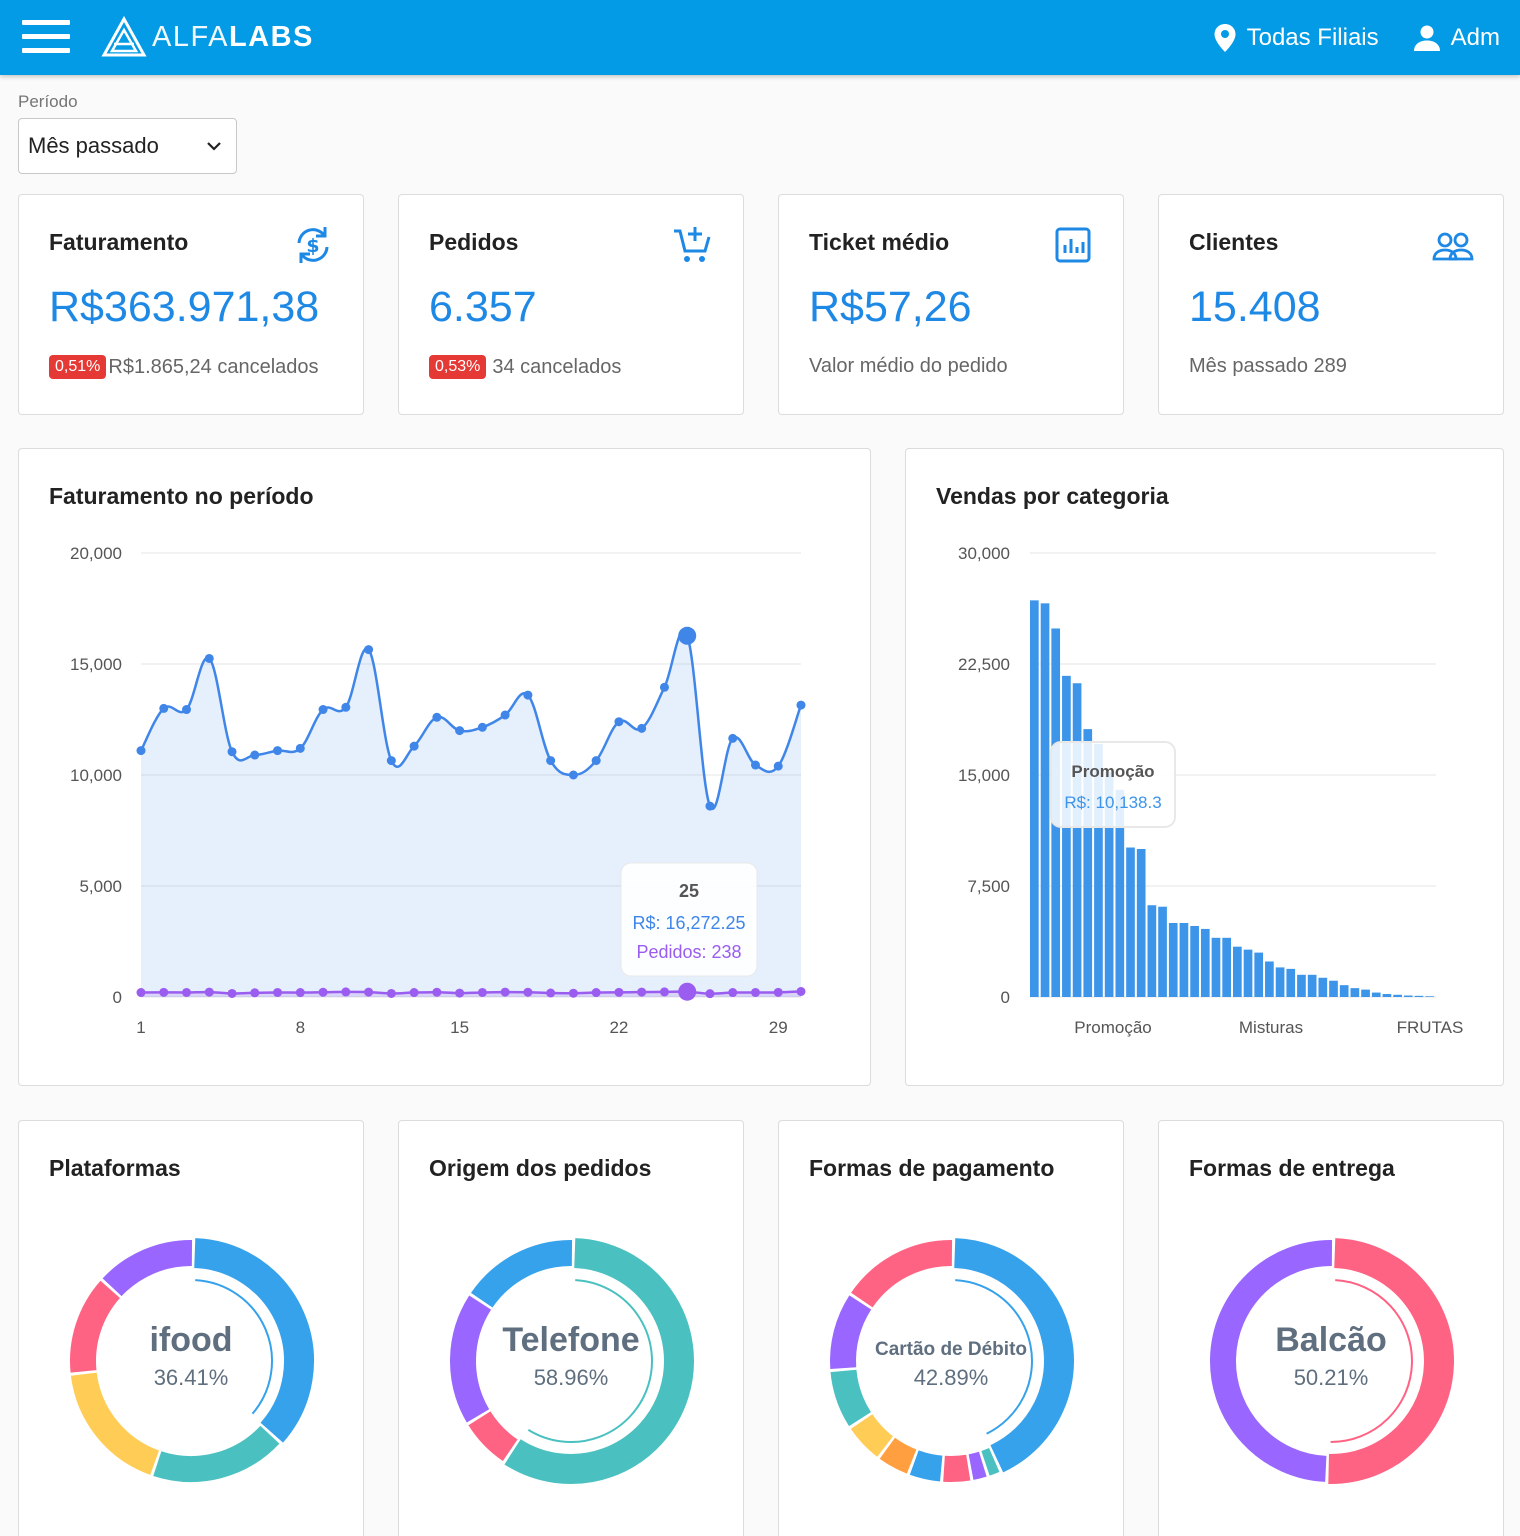  What do you see at coordinates (984, 775) in the screenshot?
I see `y-tick-label: 15,000` at bounding box center [984, 775].